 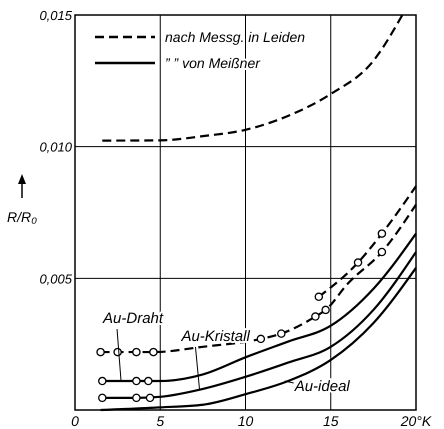 I want to click on y-axis-title: R/R₀, so click(x=22, y=217).